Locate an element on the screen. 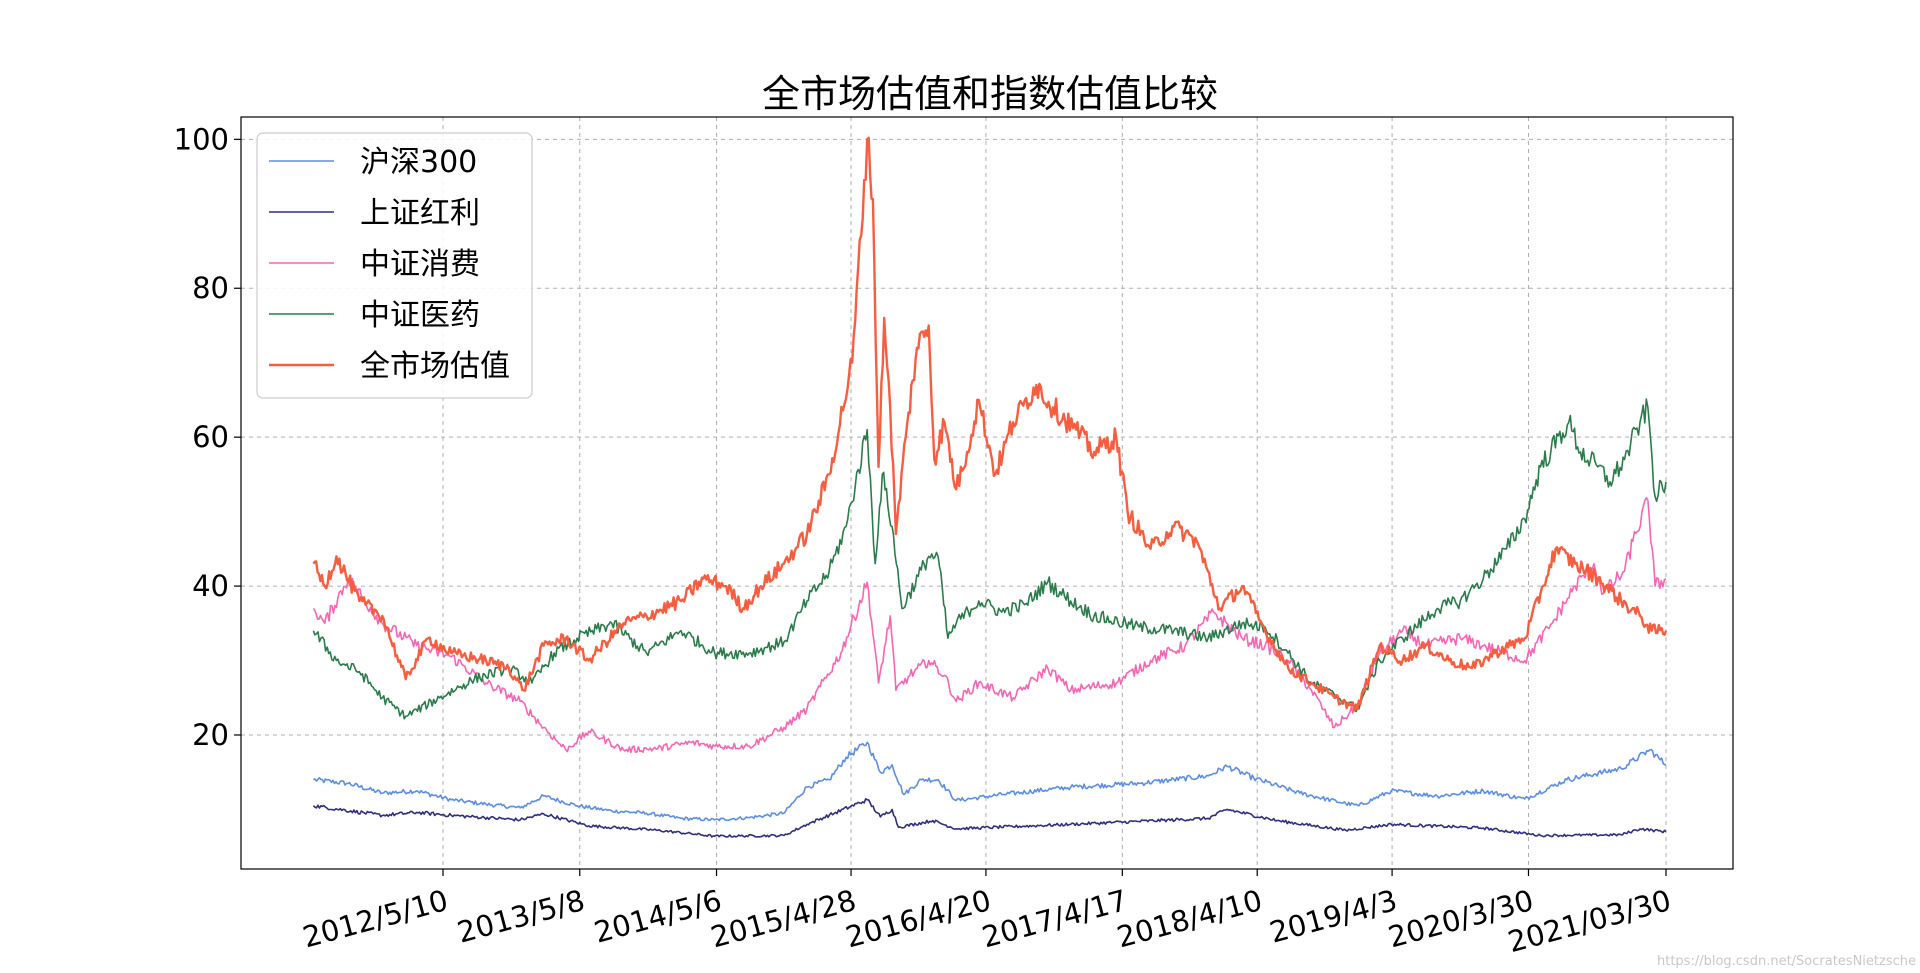 The width and height of the screenshot is (1920, 973). y-tick-label: 60 is located at coordinates (210, 437).